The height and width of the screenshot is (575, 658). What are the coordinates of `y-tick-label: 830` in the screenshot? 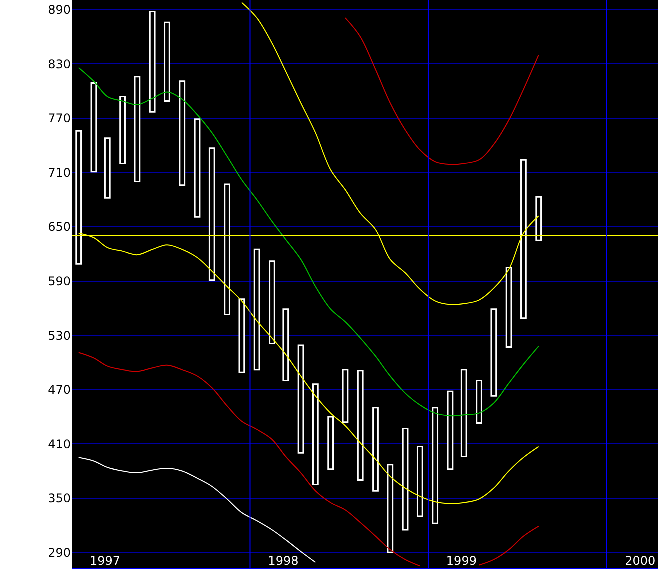 It's located at (59, 64).